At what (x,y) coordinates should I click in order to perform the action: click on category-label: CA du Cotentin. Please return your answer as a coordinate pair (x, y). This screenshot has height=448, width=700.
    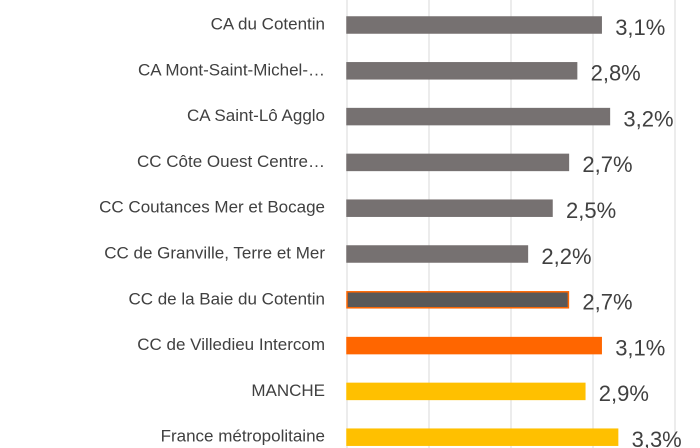
    Looking at the image, I should click on (268, 23).